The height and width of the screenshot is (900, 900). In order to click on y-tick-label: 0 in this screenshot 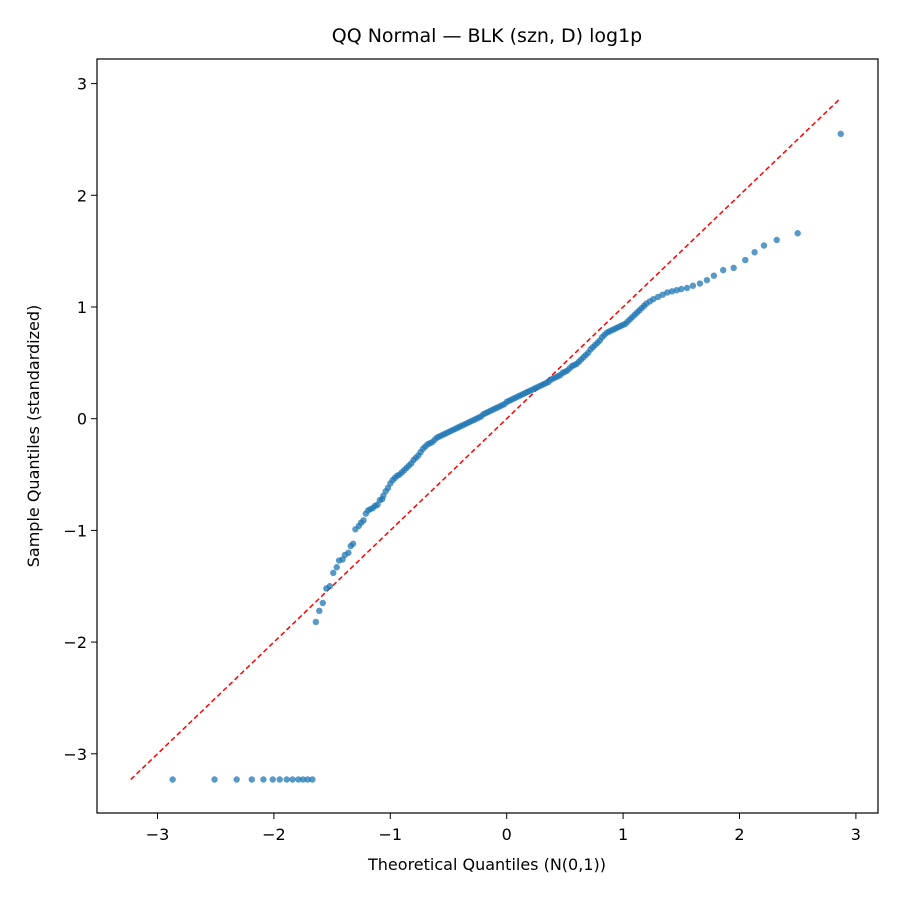, I will do `click(82, 419)`.